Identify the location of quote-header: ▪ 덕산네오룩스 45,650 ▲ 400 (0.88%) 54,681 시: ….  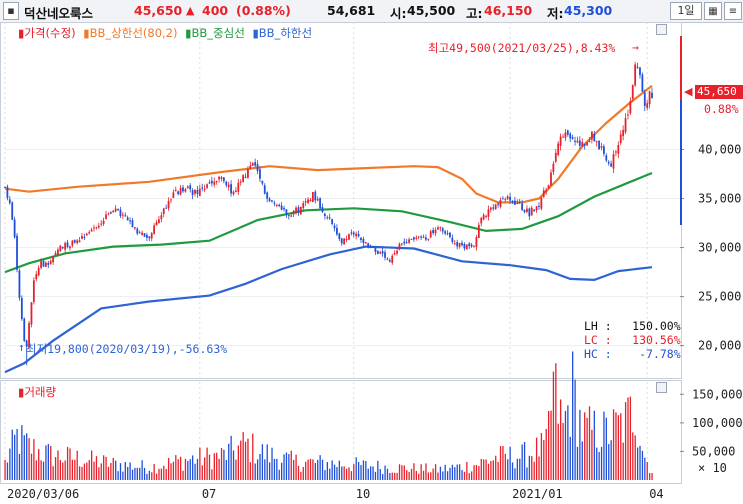
(371, 11).